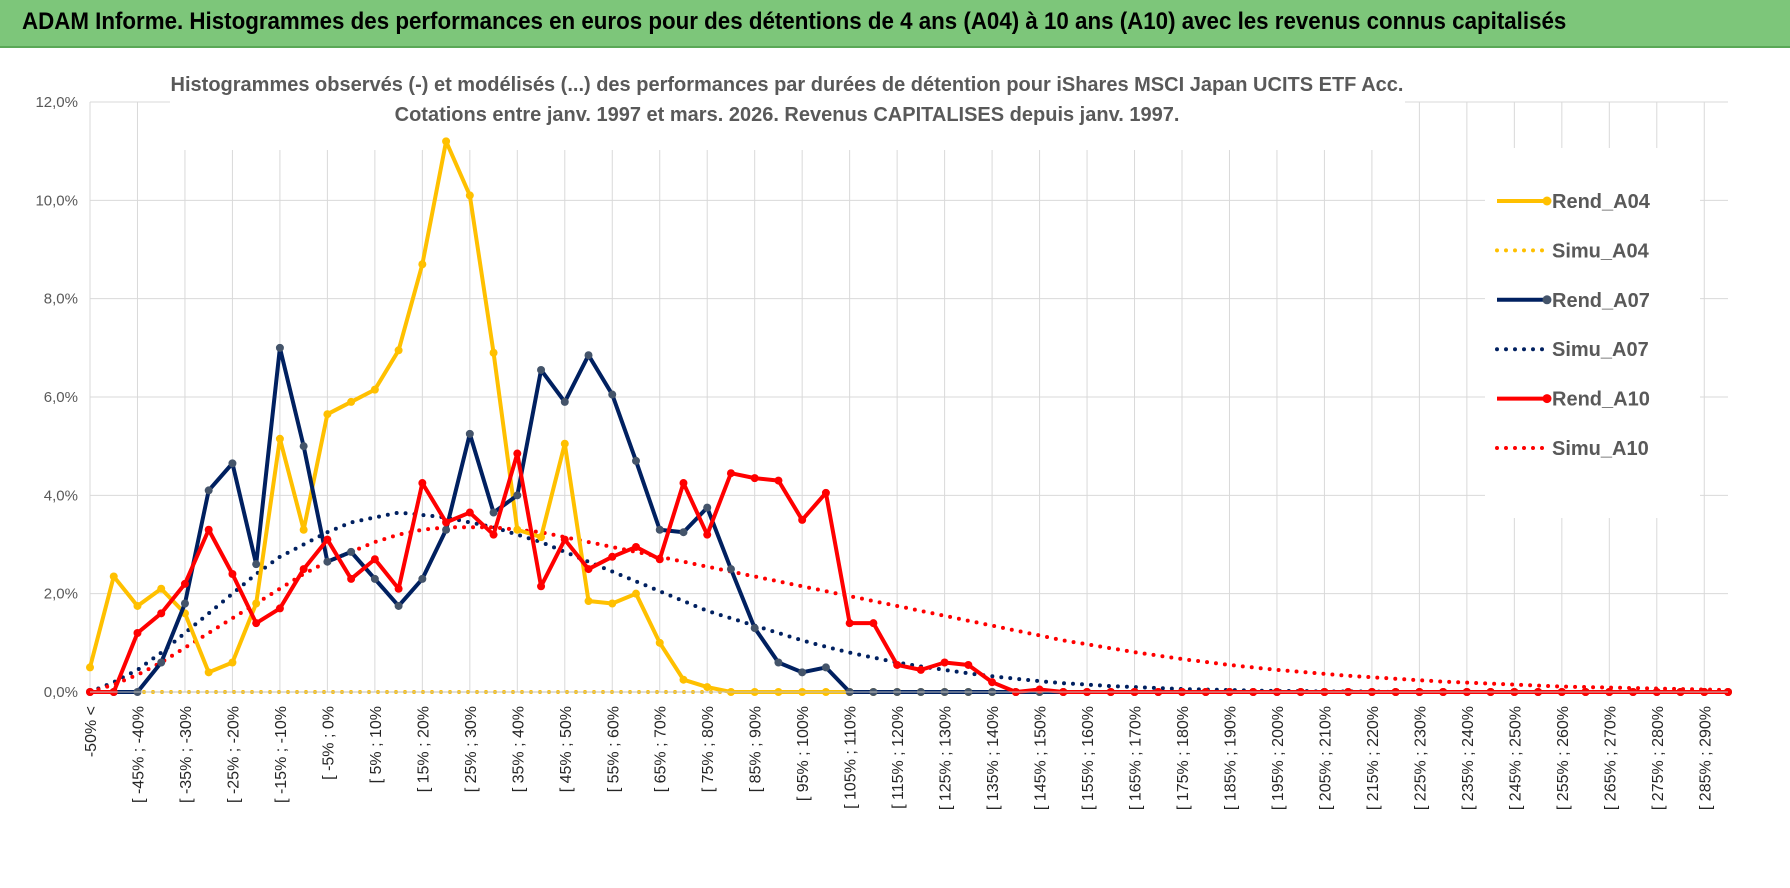 This screenshot has height=888, width=1790. I want to click on x-tick-label: [ 95% ; 100%, so click(803, 753).